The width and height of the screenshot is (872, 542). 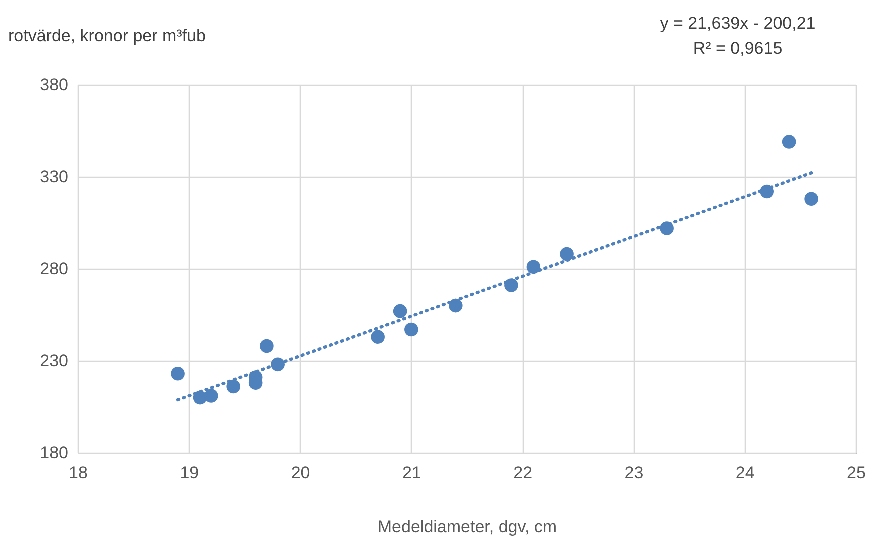 I want to click on x-tick-label: 19, so click(x=190, y=473).